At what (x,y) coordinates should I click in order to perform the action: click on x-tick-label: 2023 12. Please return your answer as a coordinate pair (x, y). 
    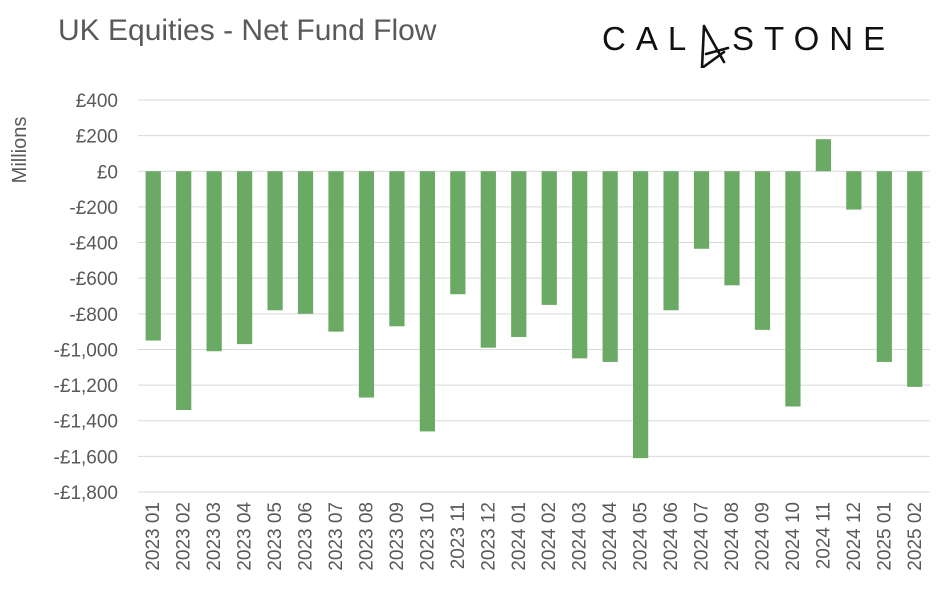
    Looking at the image, I should click on (488, 536).